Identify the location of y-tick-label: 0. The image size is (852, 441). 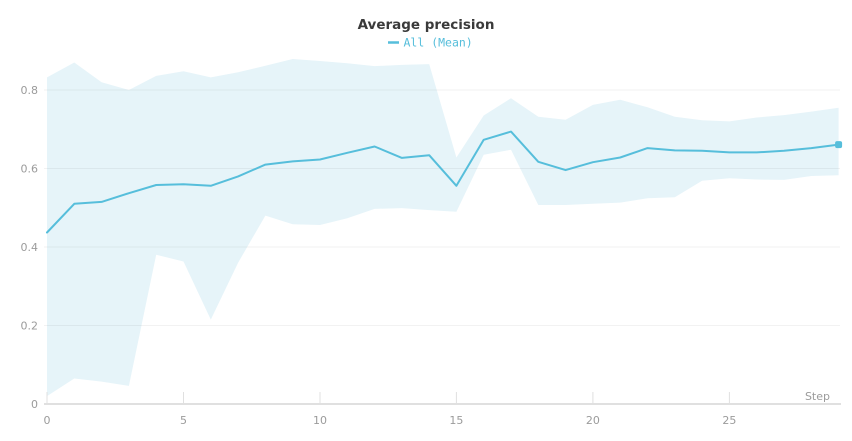
(34, 404).